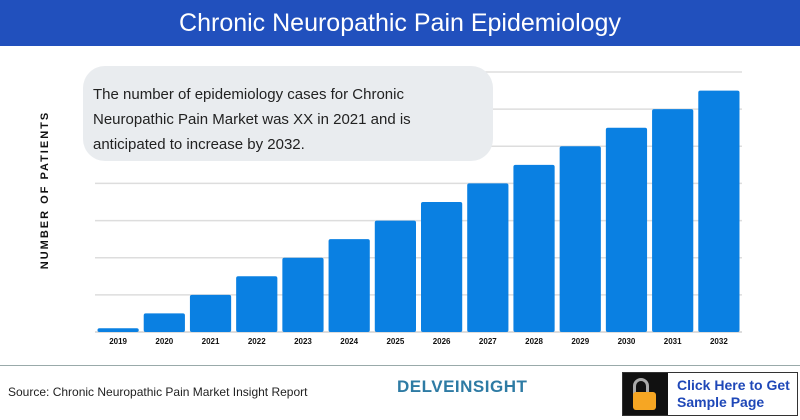 This screenshot has width=800, height=420. What do you see at coordinates (645, 394) in the screenshot?
I see `unlock-icon` at bounding box center [645, 394].